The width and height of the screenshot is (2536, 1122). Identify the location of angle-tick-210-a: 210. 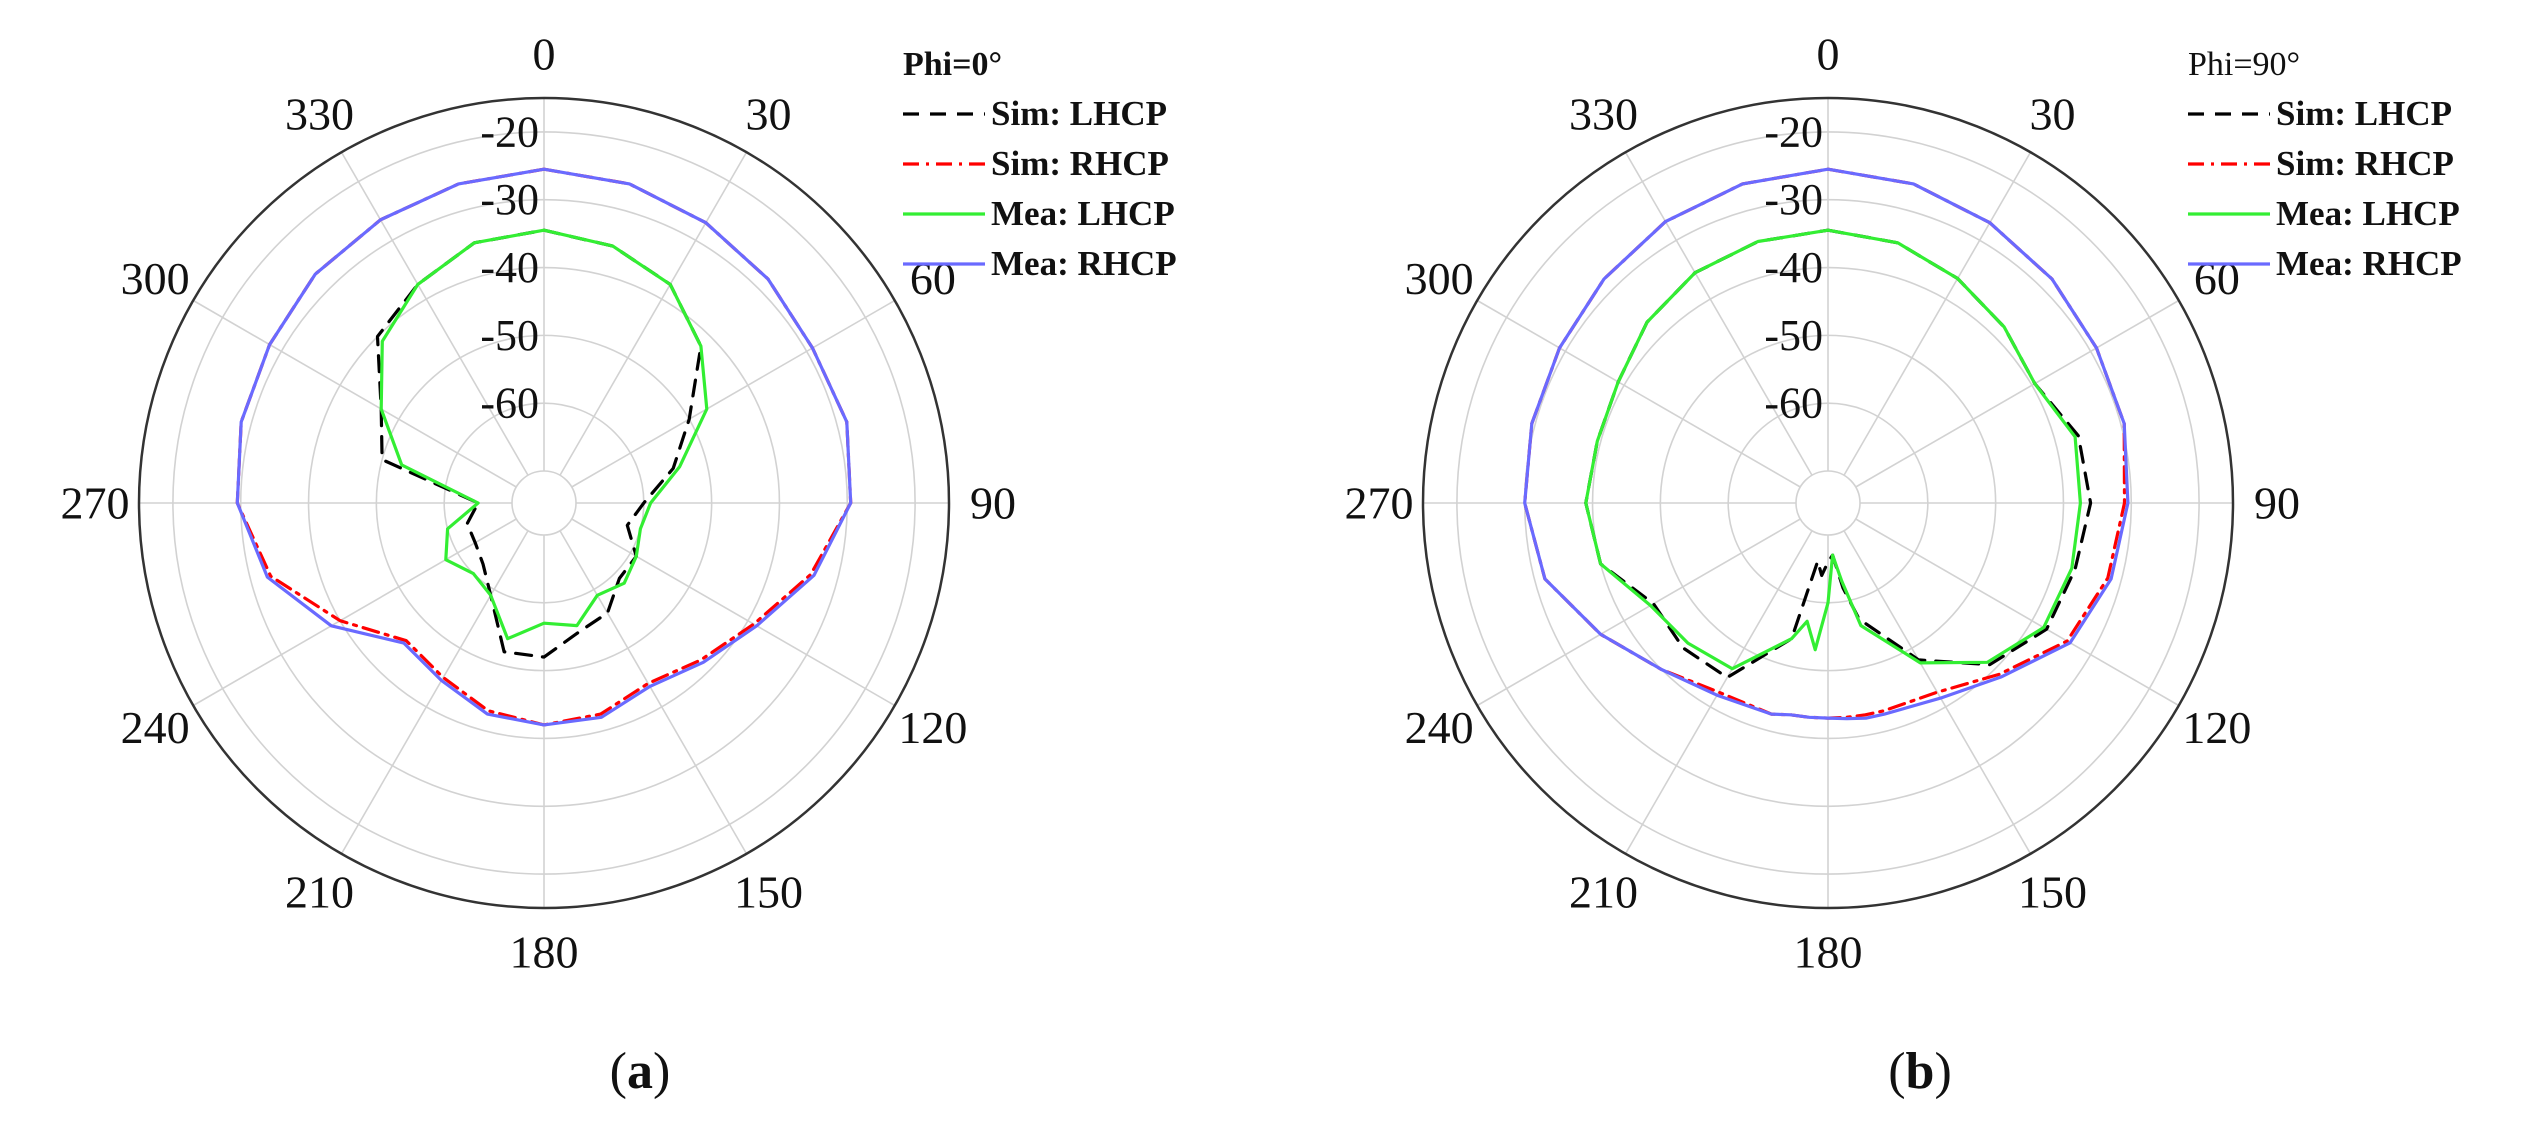
(319, 891).